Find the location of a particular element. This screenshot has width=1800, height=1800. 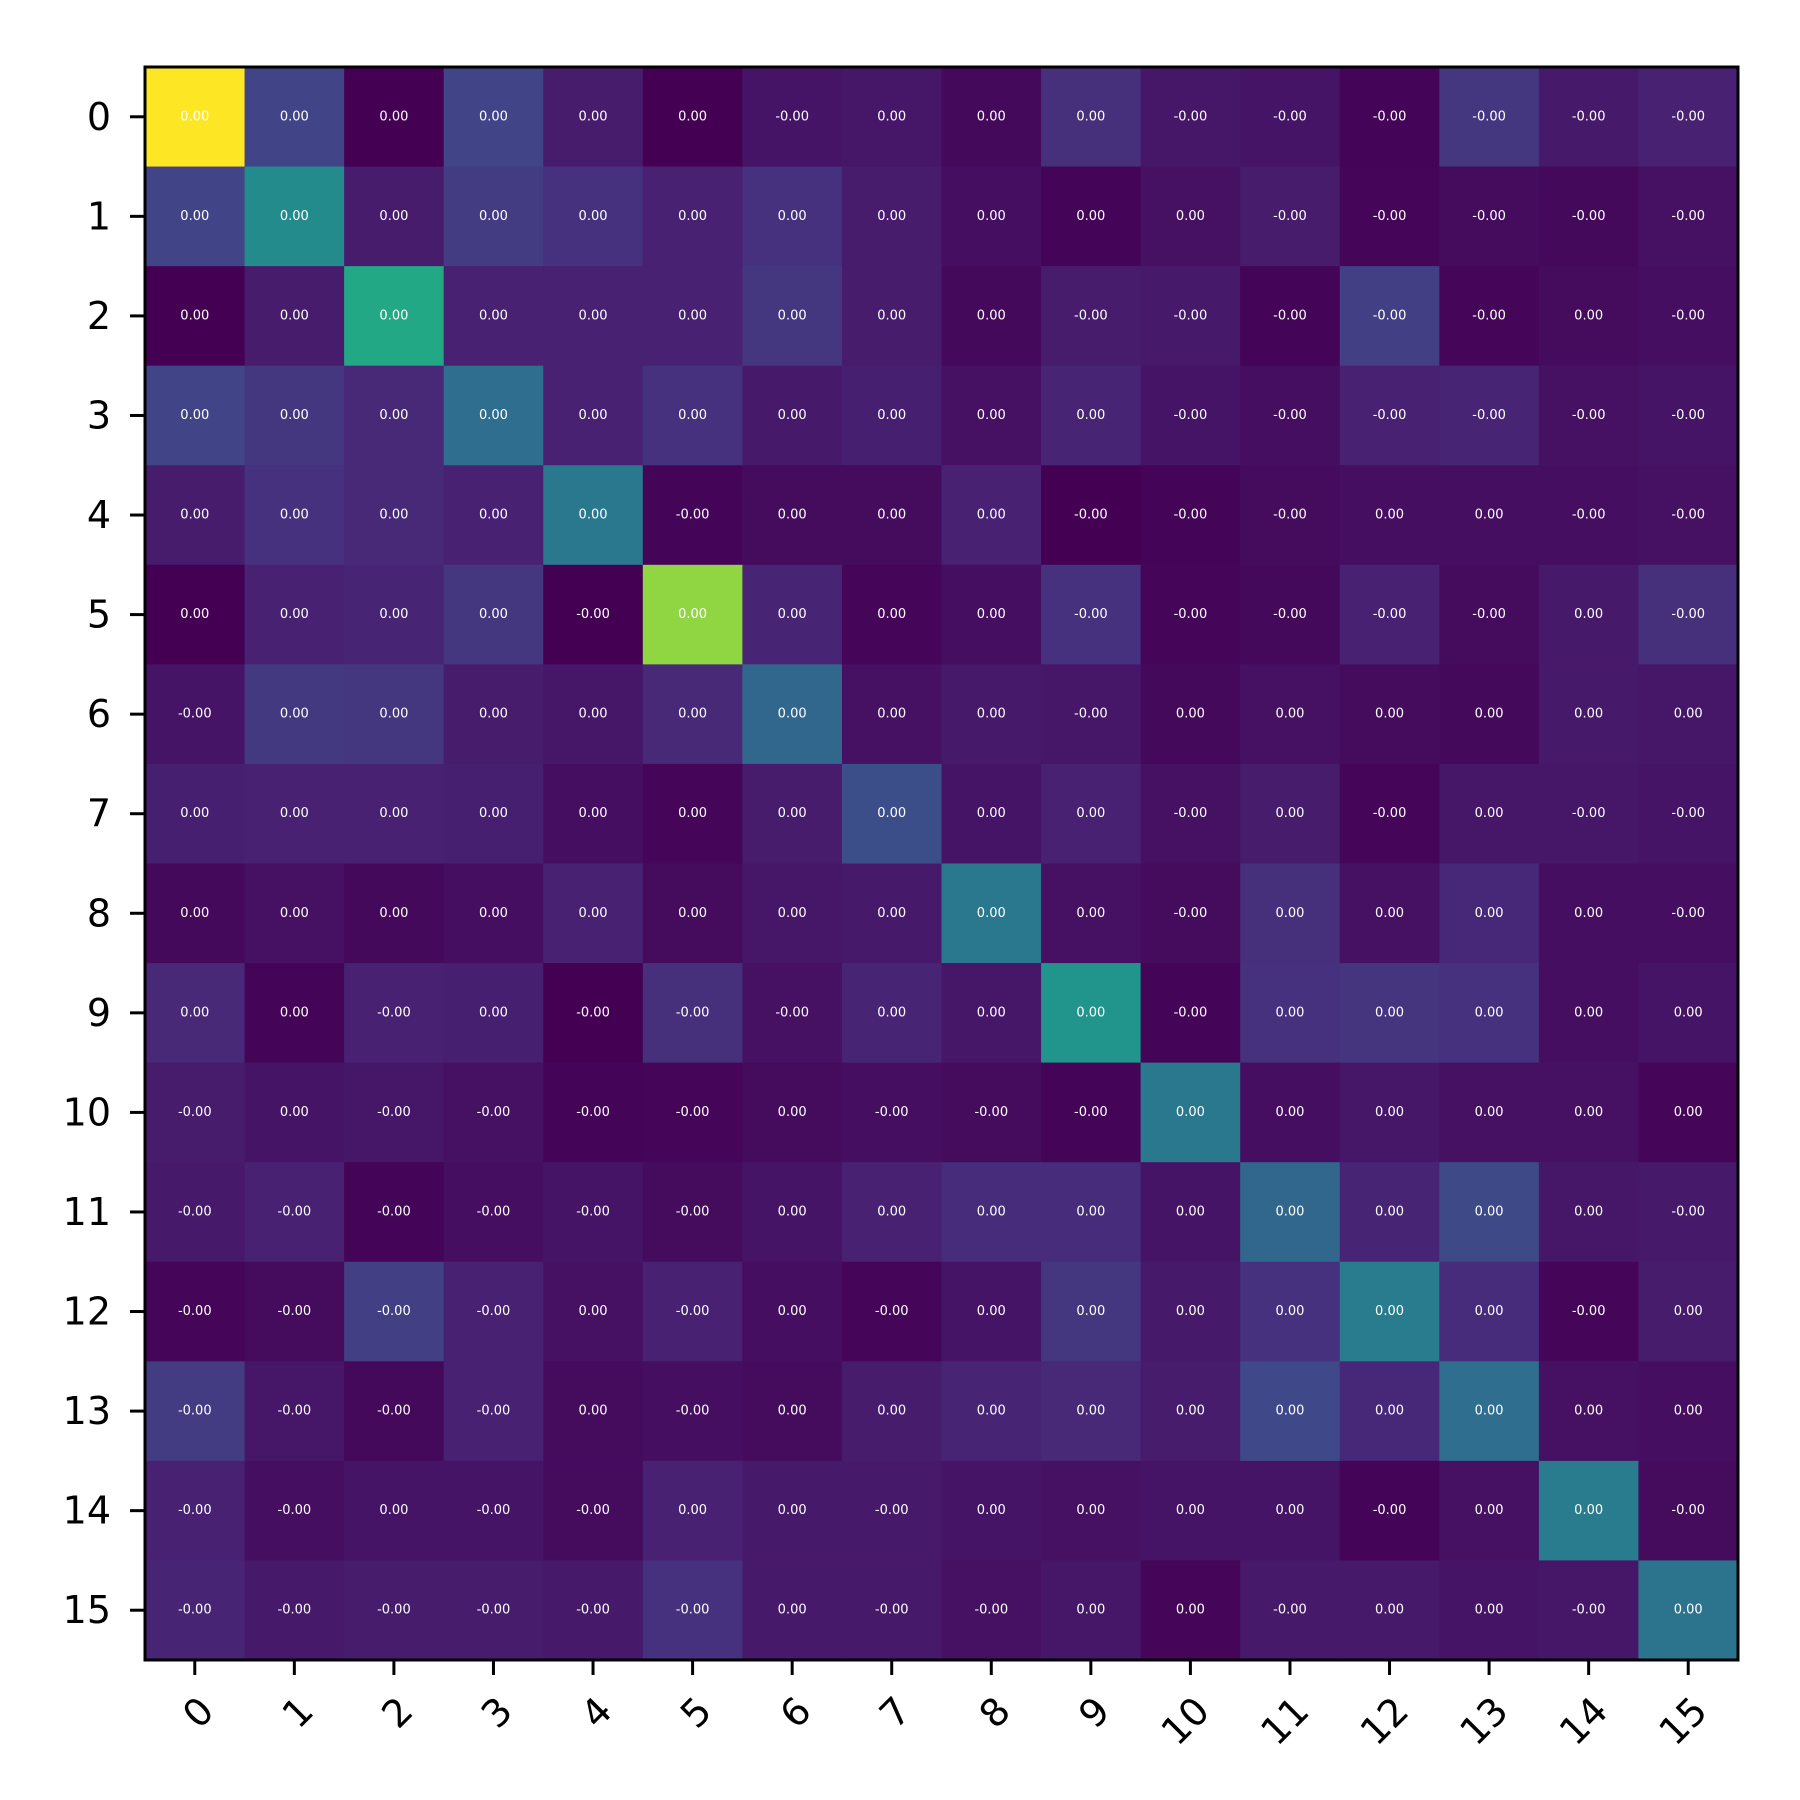

x-axis: 0 1 2 3 4 5 6 7 8 9 10 11 12 13 14 15 is located at coordinates (945, 1707).